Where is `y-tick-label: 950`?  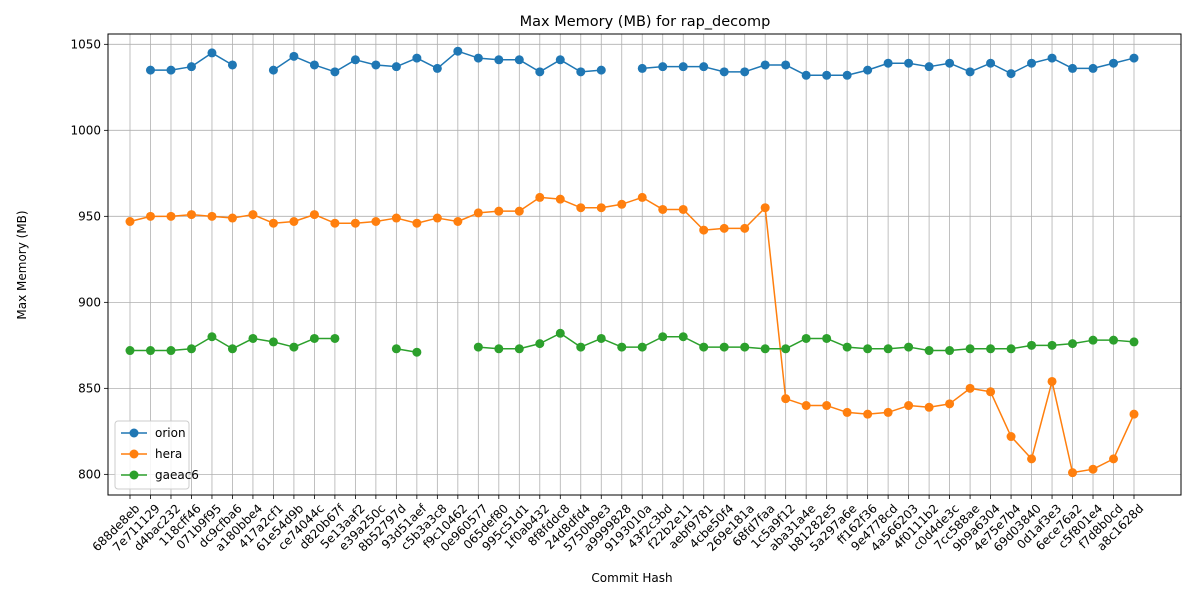
y-tick-label: 950 is located at coordinates (89, 216).